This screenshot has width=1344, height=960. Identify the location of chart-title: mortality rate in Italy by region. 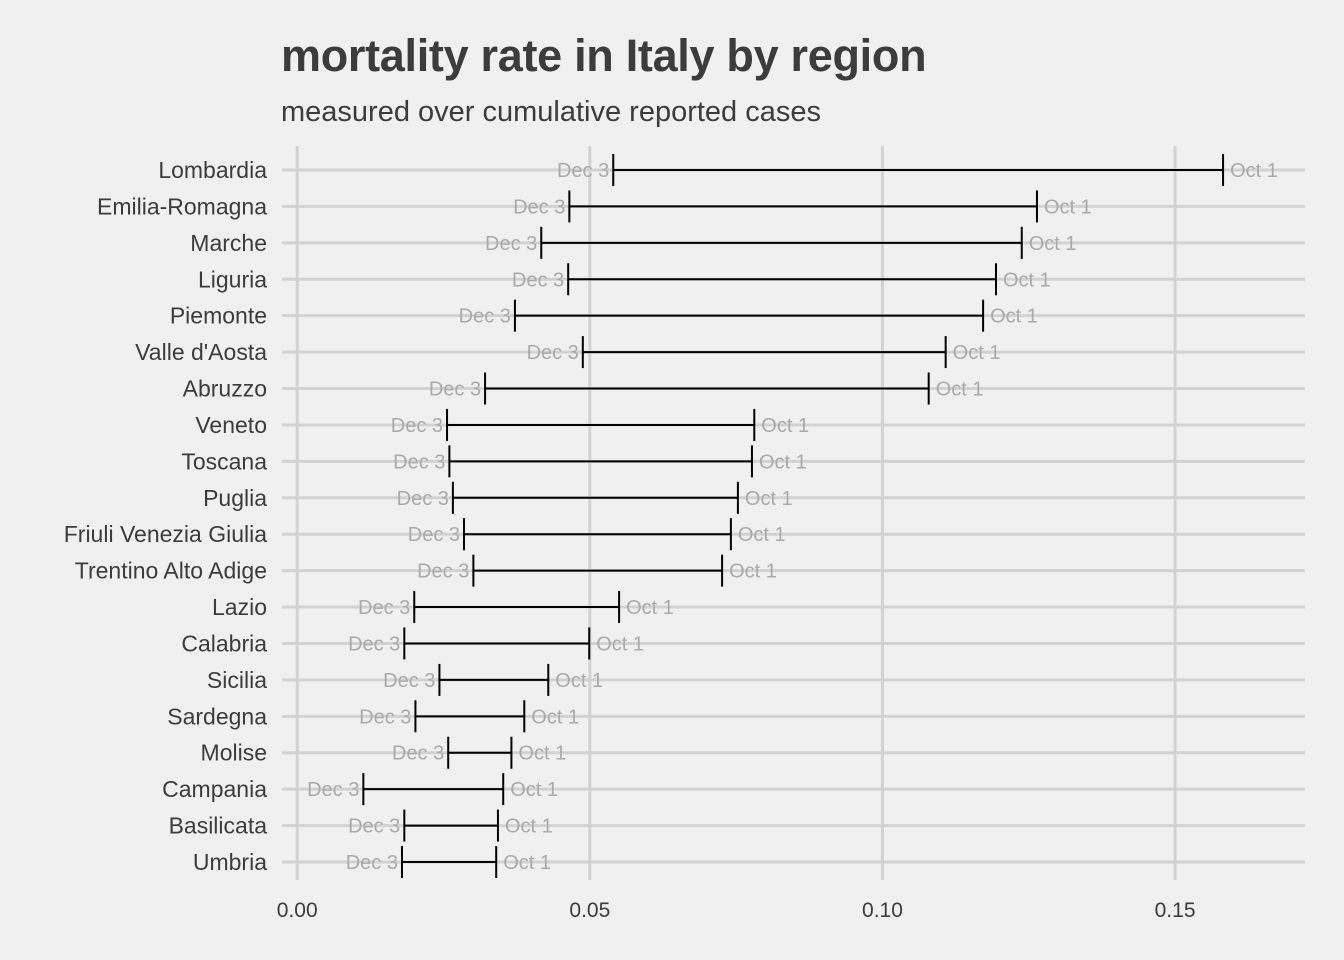
(604, 55).